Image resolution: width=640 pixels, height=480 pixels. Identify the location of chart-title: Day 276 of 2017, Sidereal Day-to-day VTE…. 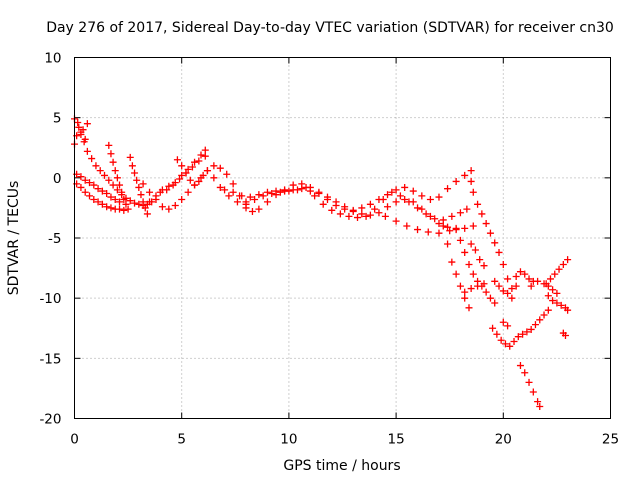
(330, 28).